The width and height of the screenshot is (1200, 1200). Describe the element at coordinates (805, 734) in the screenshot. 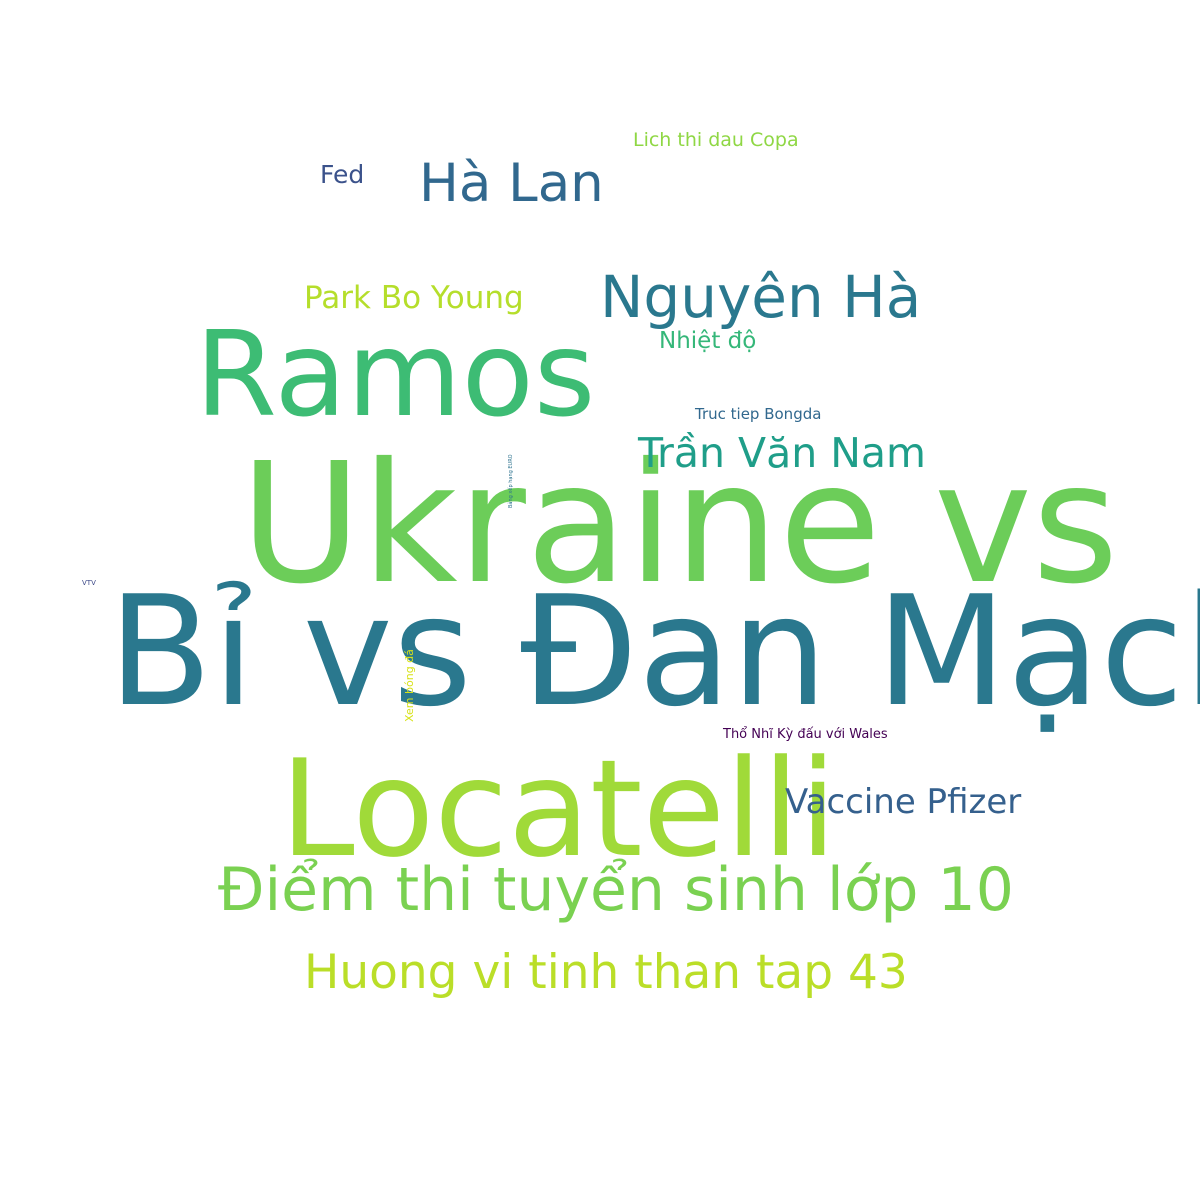

I see `word-tho-nhi-ky-wales: Thổ Nhĩ Kỳ đấu với Wales` at that location.